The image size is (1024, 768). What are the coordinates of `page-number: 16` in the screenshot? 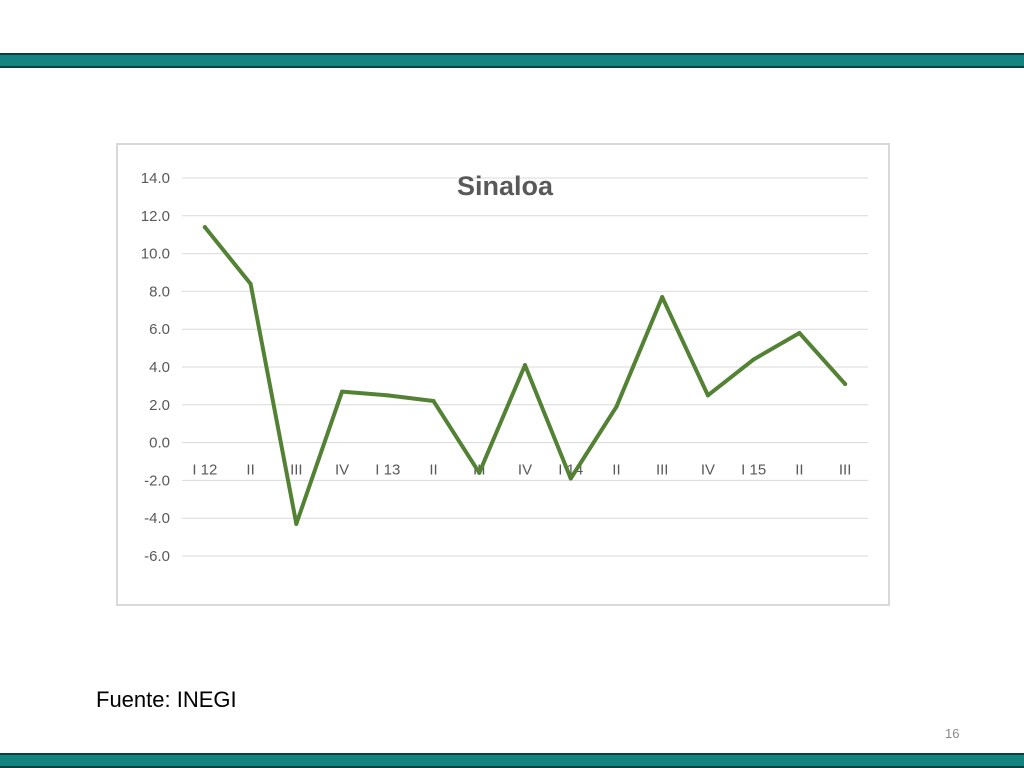 It's located at (952, 733).